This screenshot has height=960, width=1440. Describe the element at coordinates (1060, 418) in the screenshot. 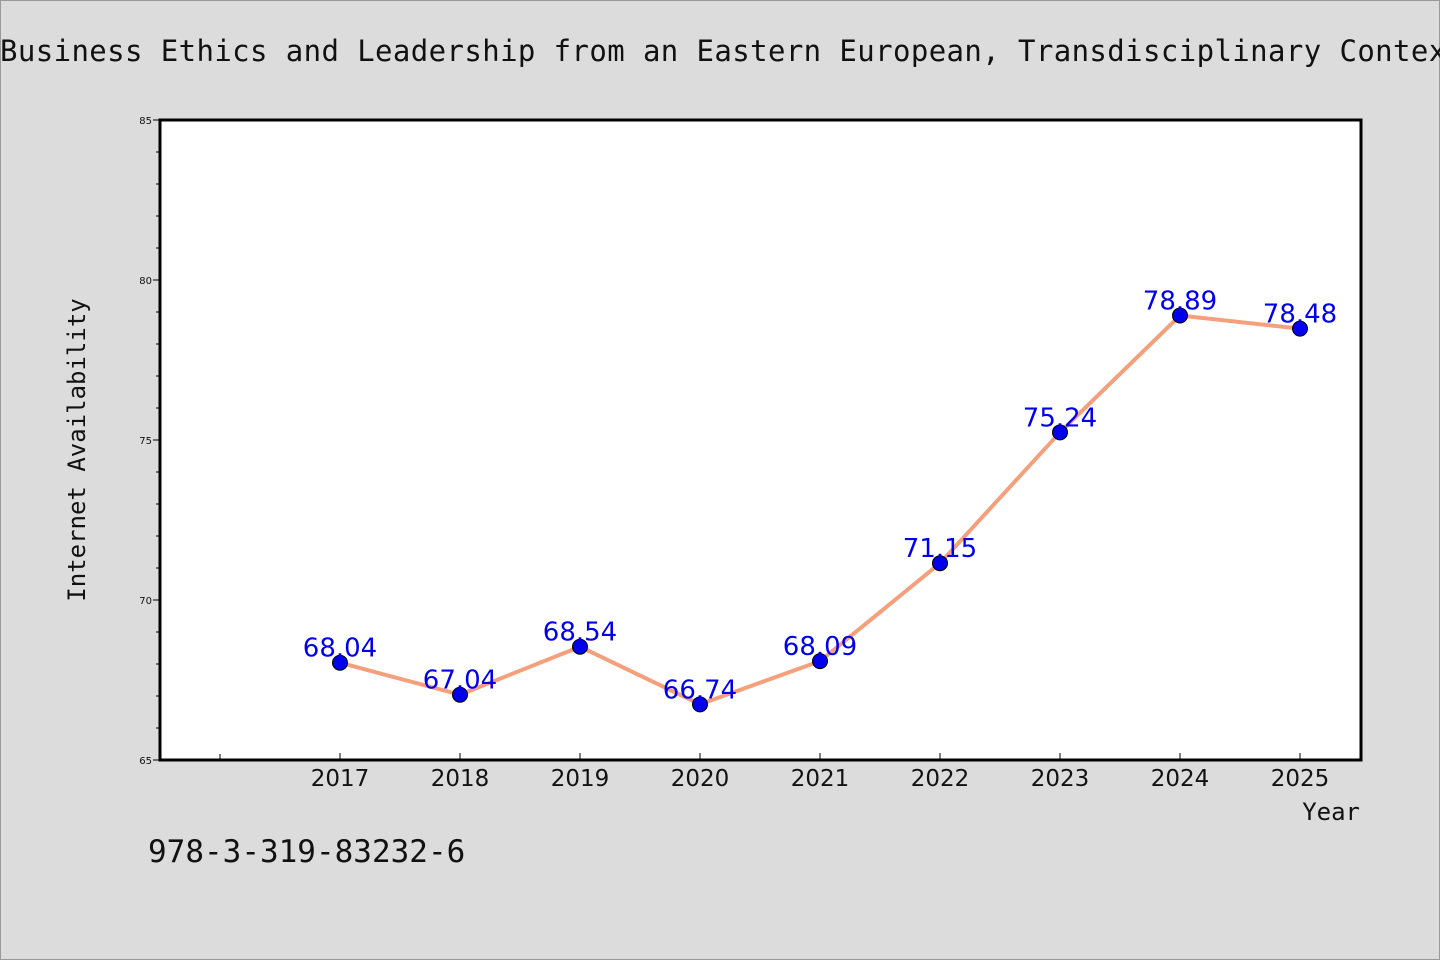

I see `data-label: 75.24` at that location.